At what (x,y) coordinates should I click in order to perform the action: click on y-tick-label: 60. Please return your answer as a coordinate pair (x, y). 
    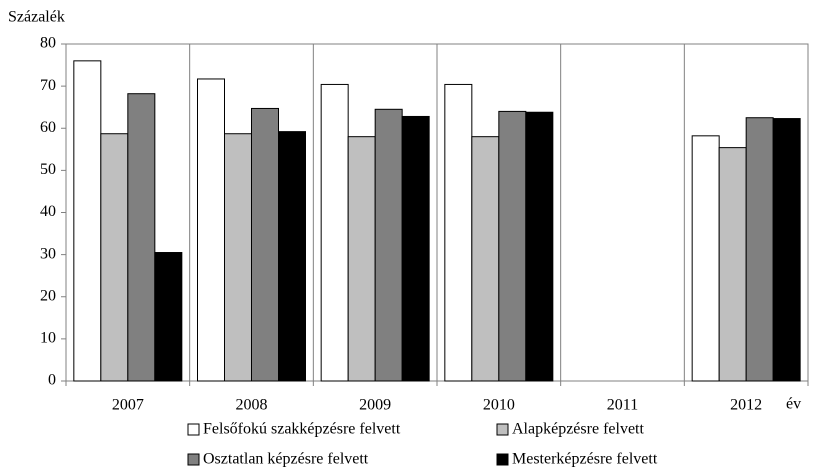
    Looking at the image, I should click on (48, 127).